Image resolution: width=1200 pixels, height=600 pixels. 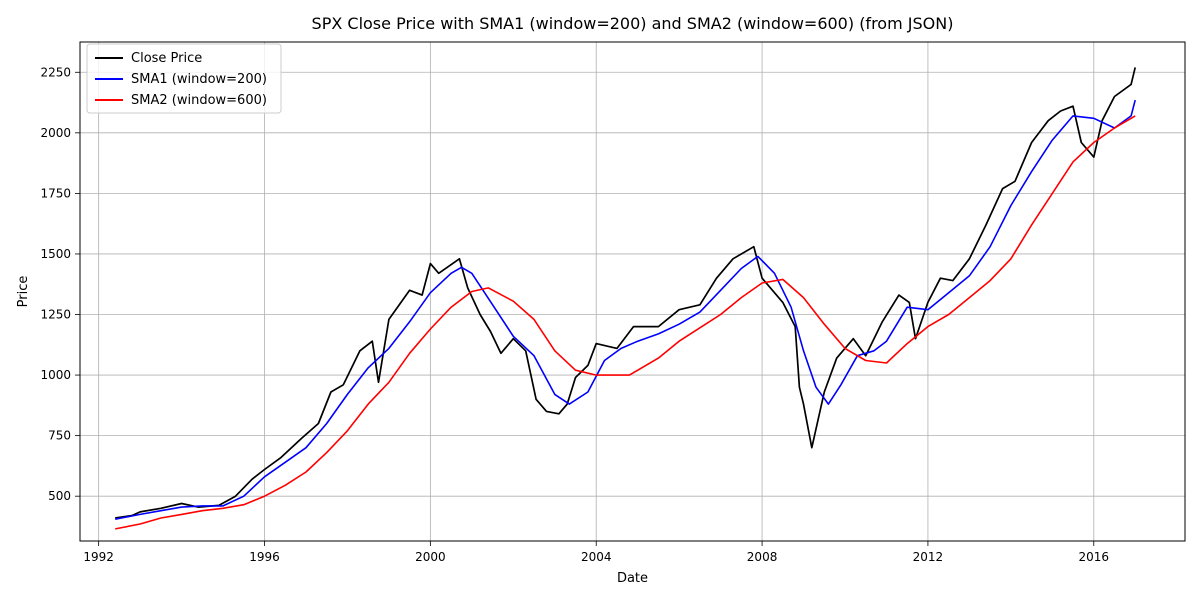 I want to click on y-tick-label: 750, so click(x=59, y=436).